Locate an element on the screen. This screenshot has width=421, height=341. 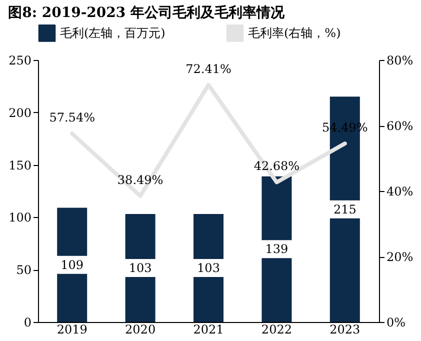
y2-tick-label: 60% is located at coordinates (400, 126).